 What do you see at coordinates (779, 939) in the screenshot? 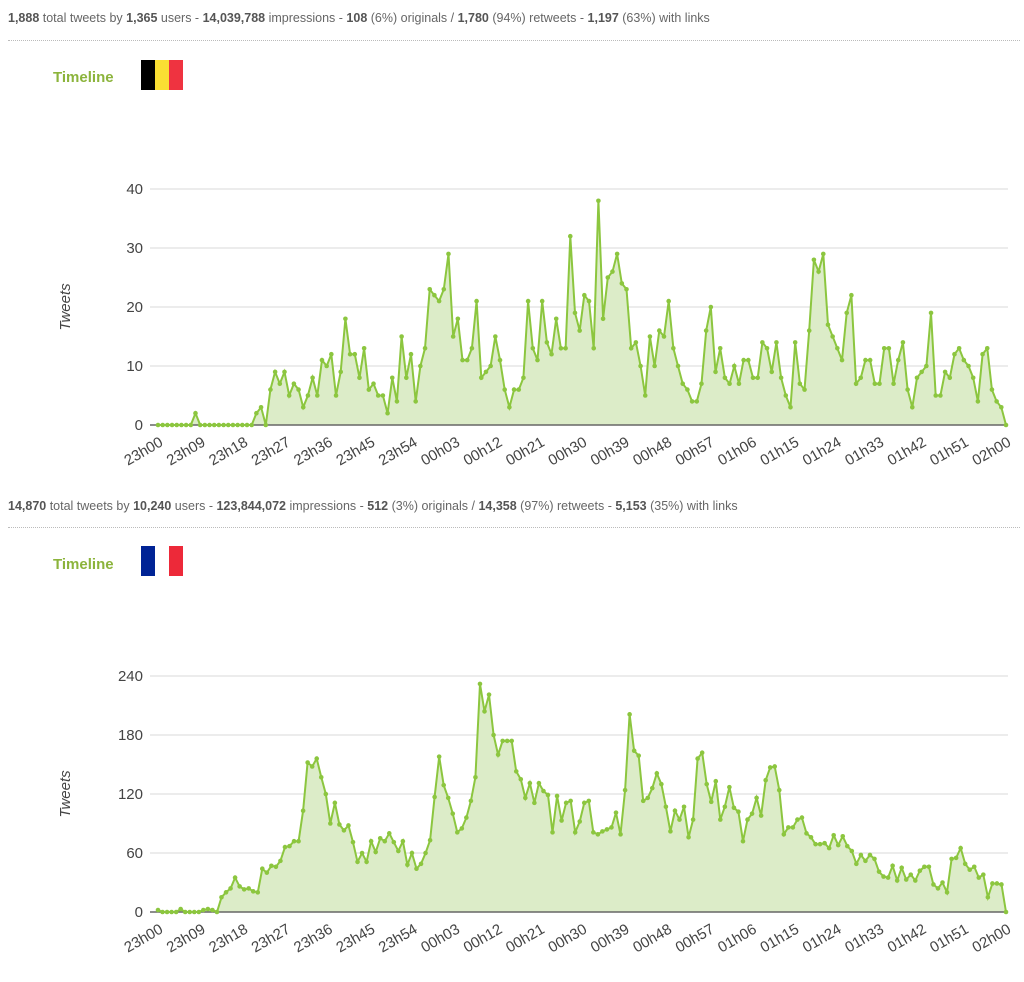
I see `x-tick-label: 01h15` at bounding box center [779, 939].